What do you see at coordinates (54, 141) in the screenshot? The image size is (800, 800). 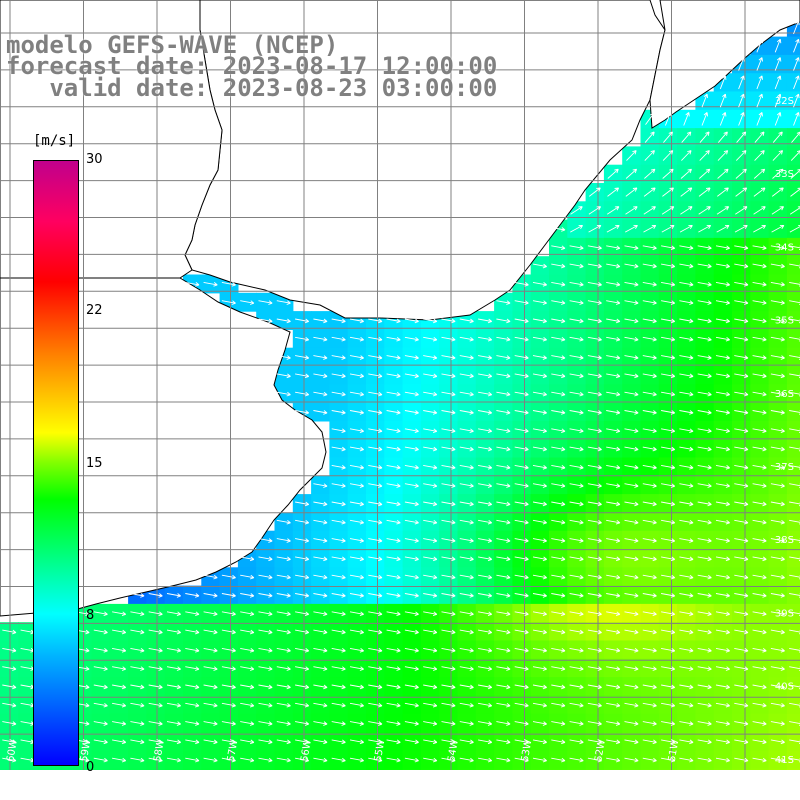 I see `legend-unit: [m/s]` at bounding box center [54, 141].